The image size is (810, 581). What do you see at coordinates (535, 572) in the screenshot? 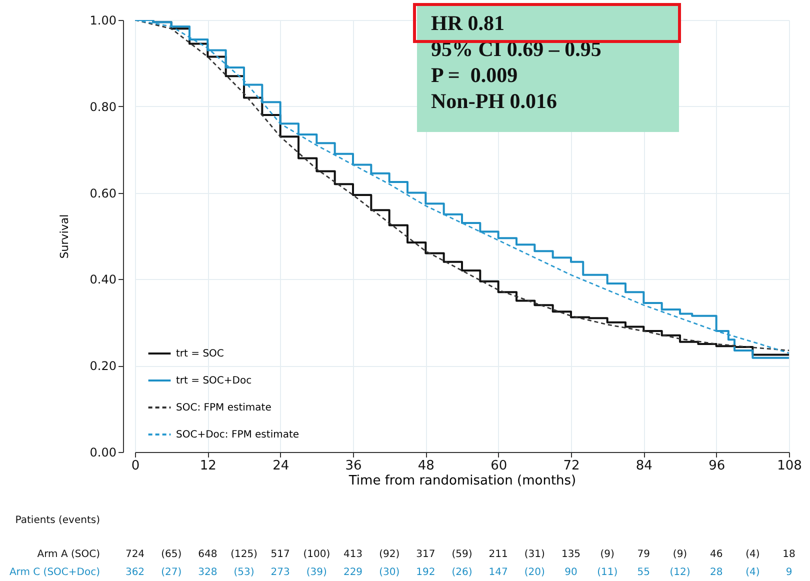
I see `text: (20)` at bounding box center [535, 572].